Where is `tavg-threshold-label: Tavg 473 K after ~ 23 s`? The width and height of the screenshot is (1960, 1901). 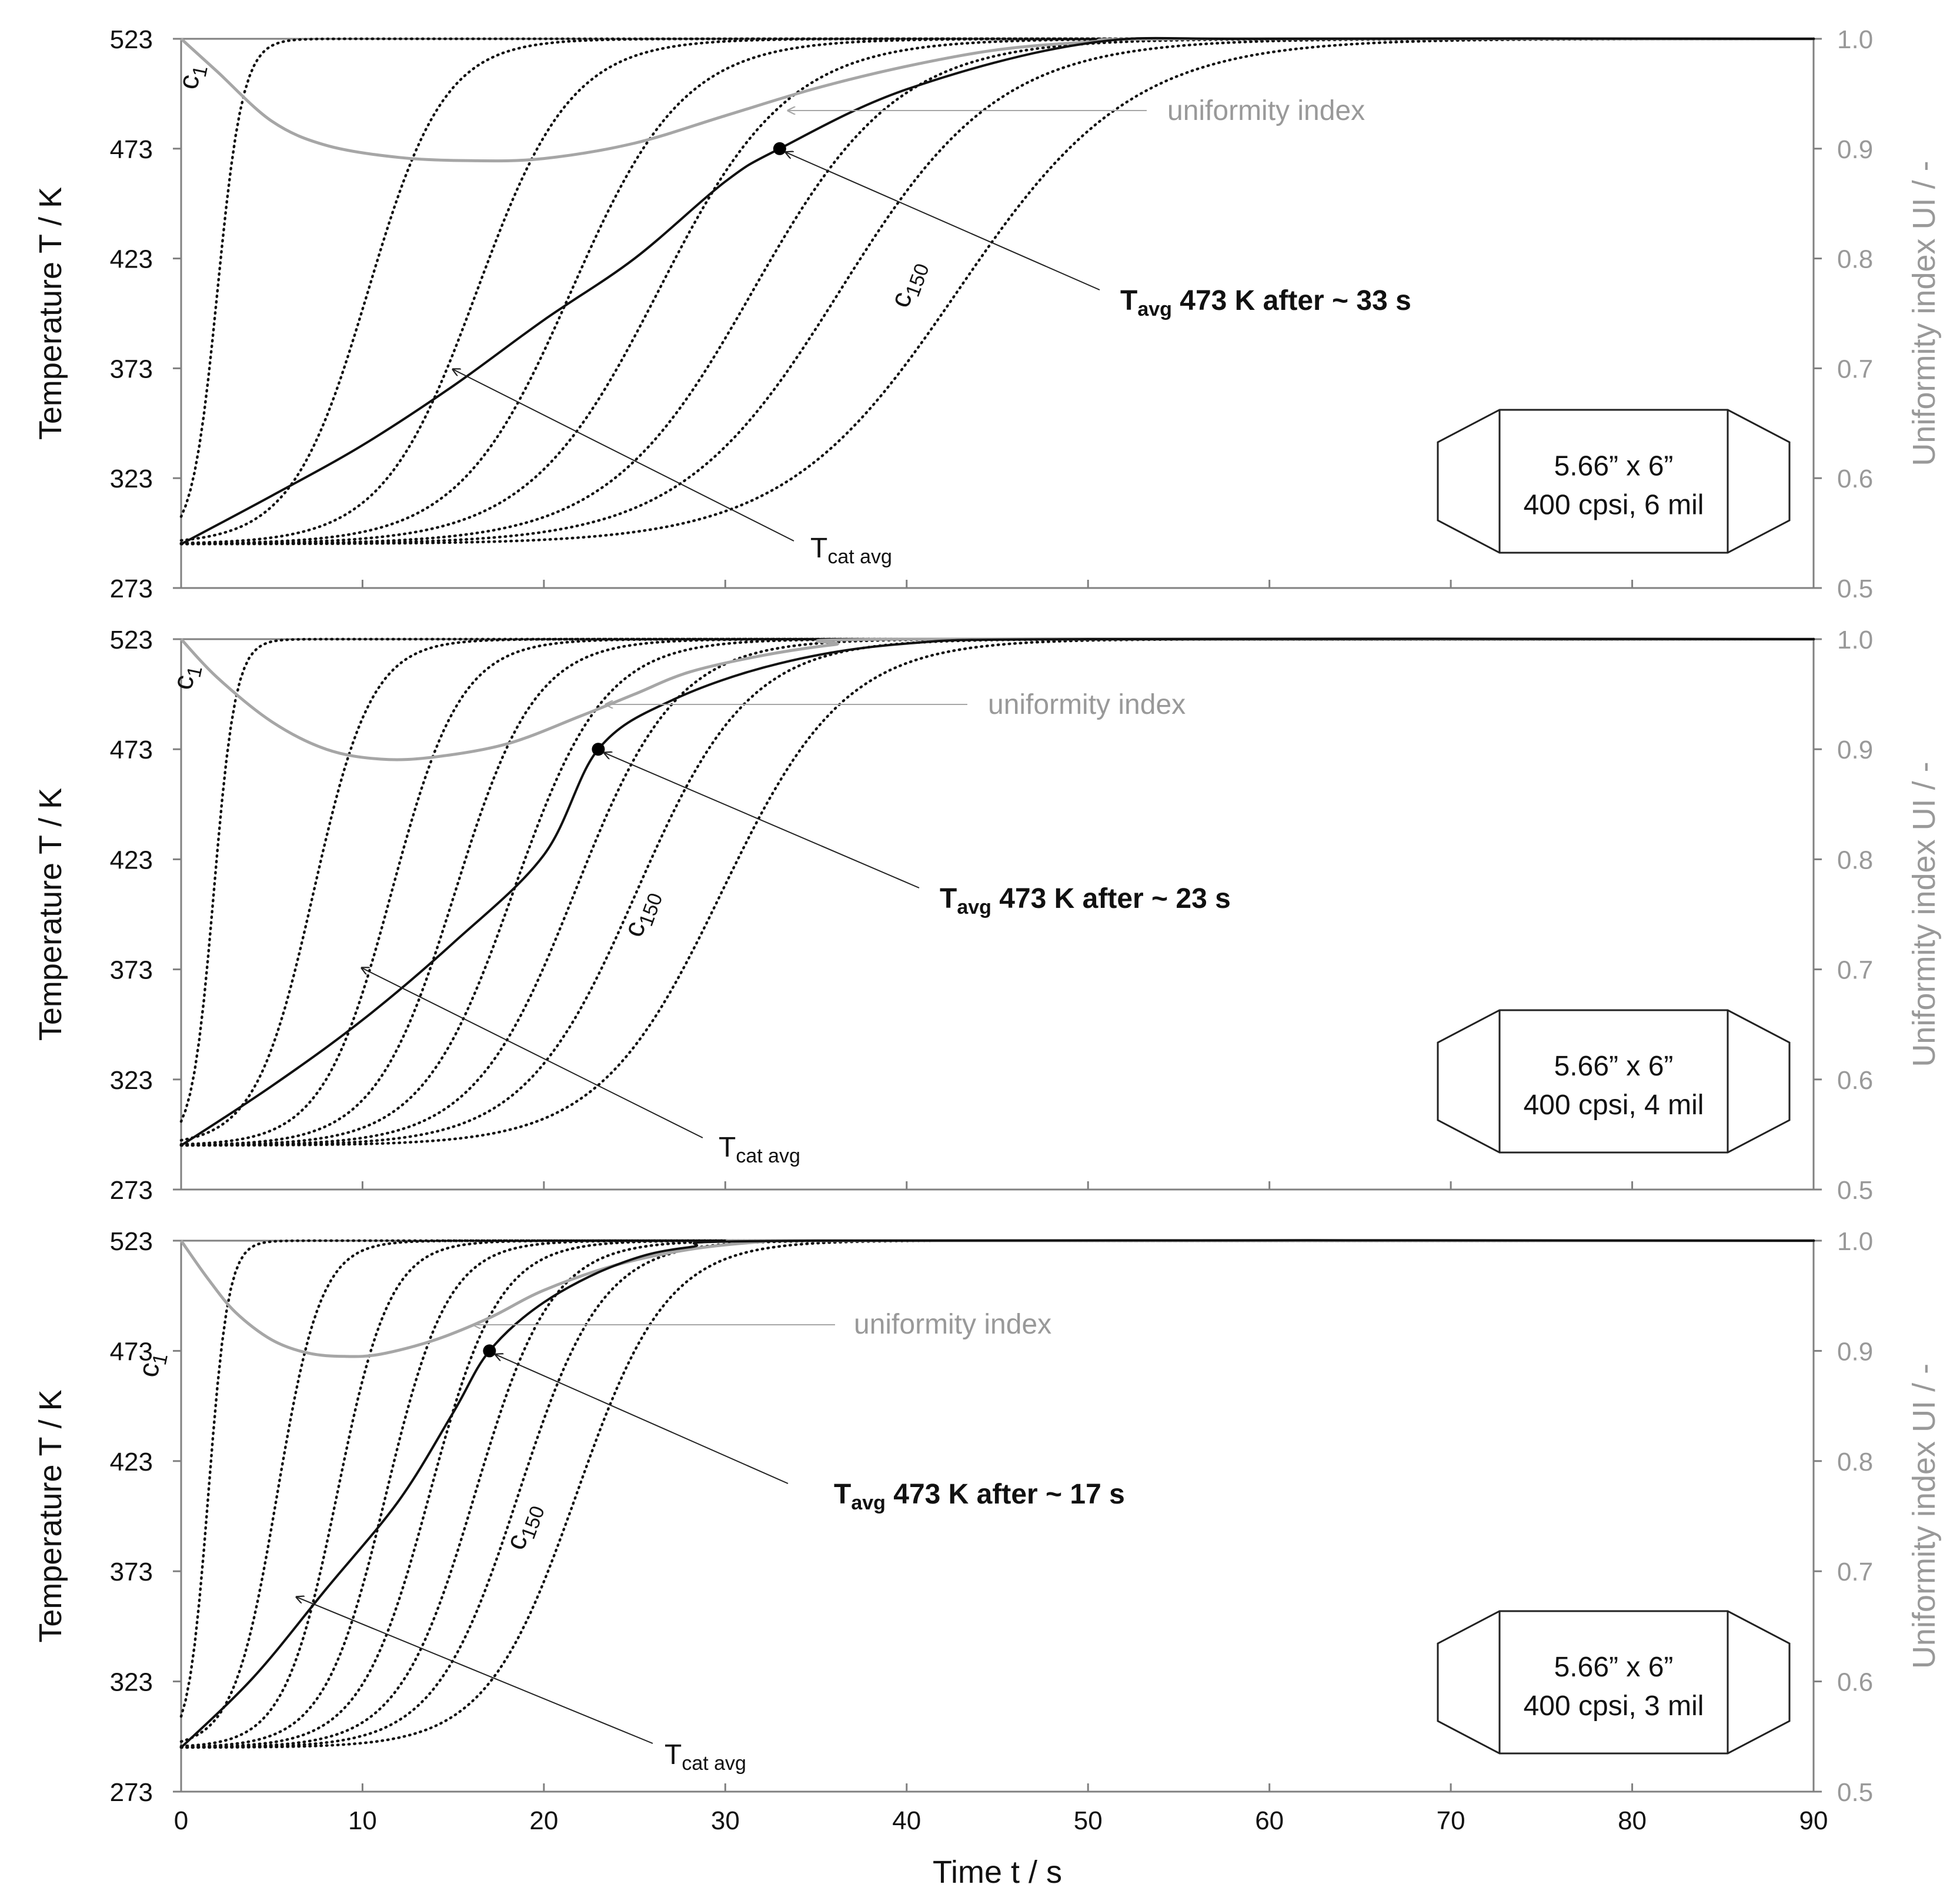 tavg-threshold-label: Tavg 473 K after ~ 23 s is located at coordinates (1085, 900).